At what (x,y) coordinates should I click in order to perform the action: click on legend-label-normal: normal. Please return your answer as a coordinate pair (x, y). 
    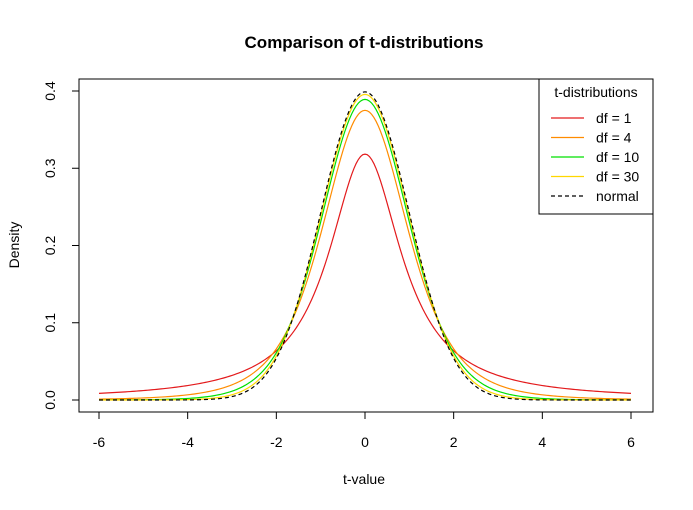
    Looking at the image, I should click on (617, 196).